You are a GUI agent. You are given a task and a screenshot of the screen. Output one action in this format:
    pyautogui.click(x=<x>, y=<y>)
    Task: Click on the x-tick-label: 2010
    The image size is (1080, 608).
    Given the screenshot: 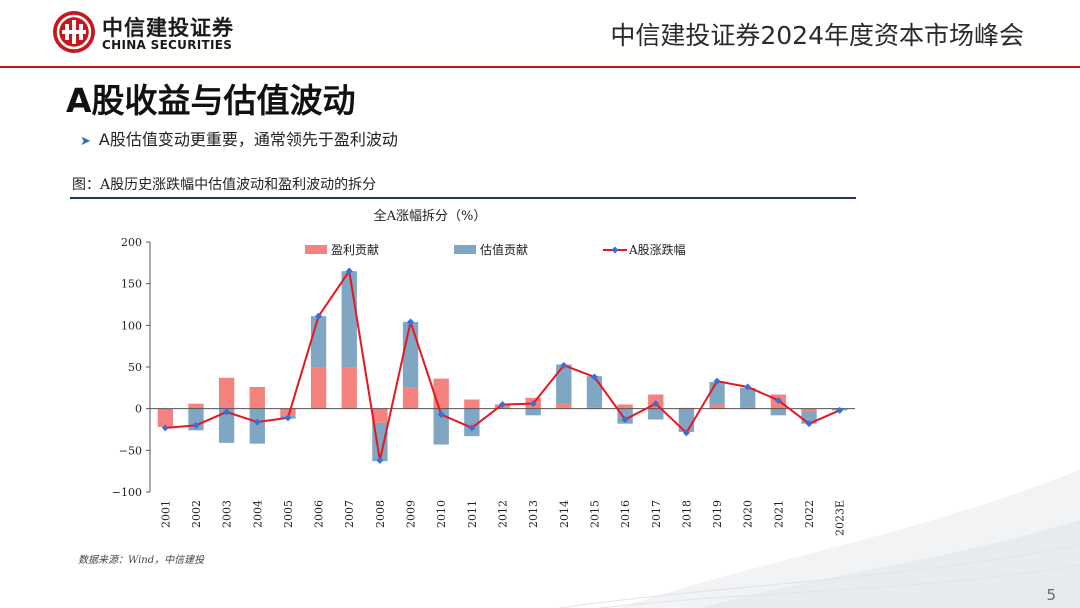 What is the action you would take?
    pyautogui.click(x=441, y=514)
    